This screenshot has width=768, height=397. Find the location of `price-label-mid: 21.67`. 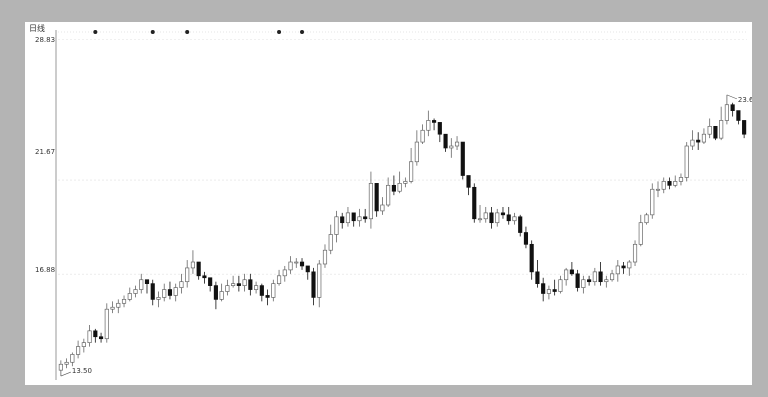

price-label-mid: 21.67 is located at coordinates (45, 152).